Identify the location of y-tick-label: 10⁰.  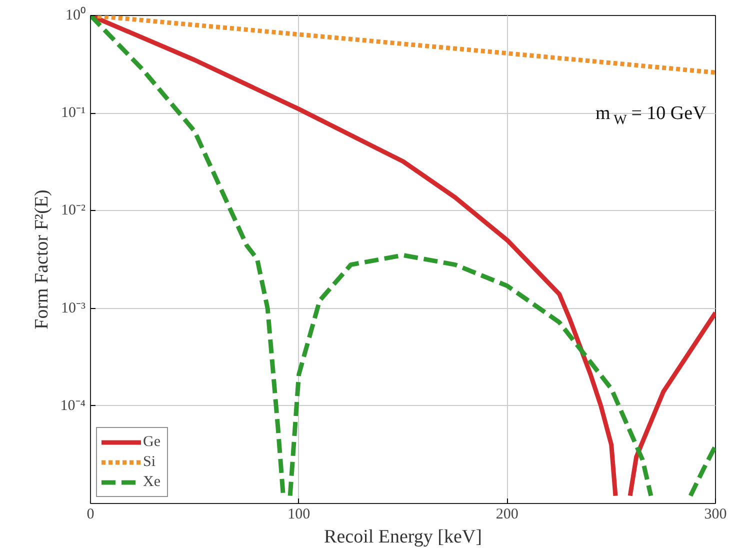
(76, 15).